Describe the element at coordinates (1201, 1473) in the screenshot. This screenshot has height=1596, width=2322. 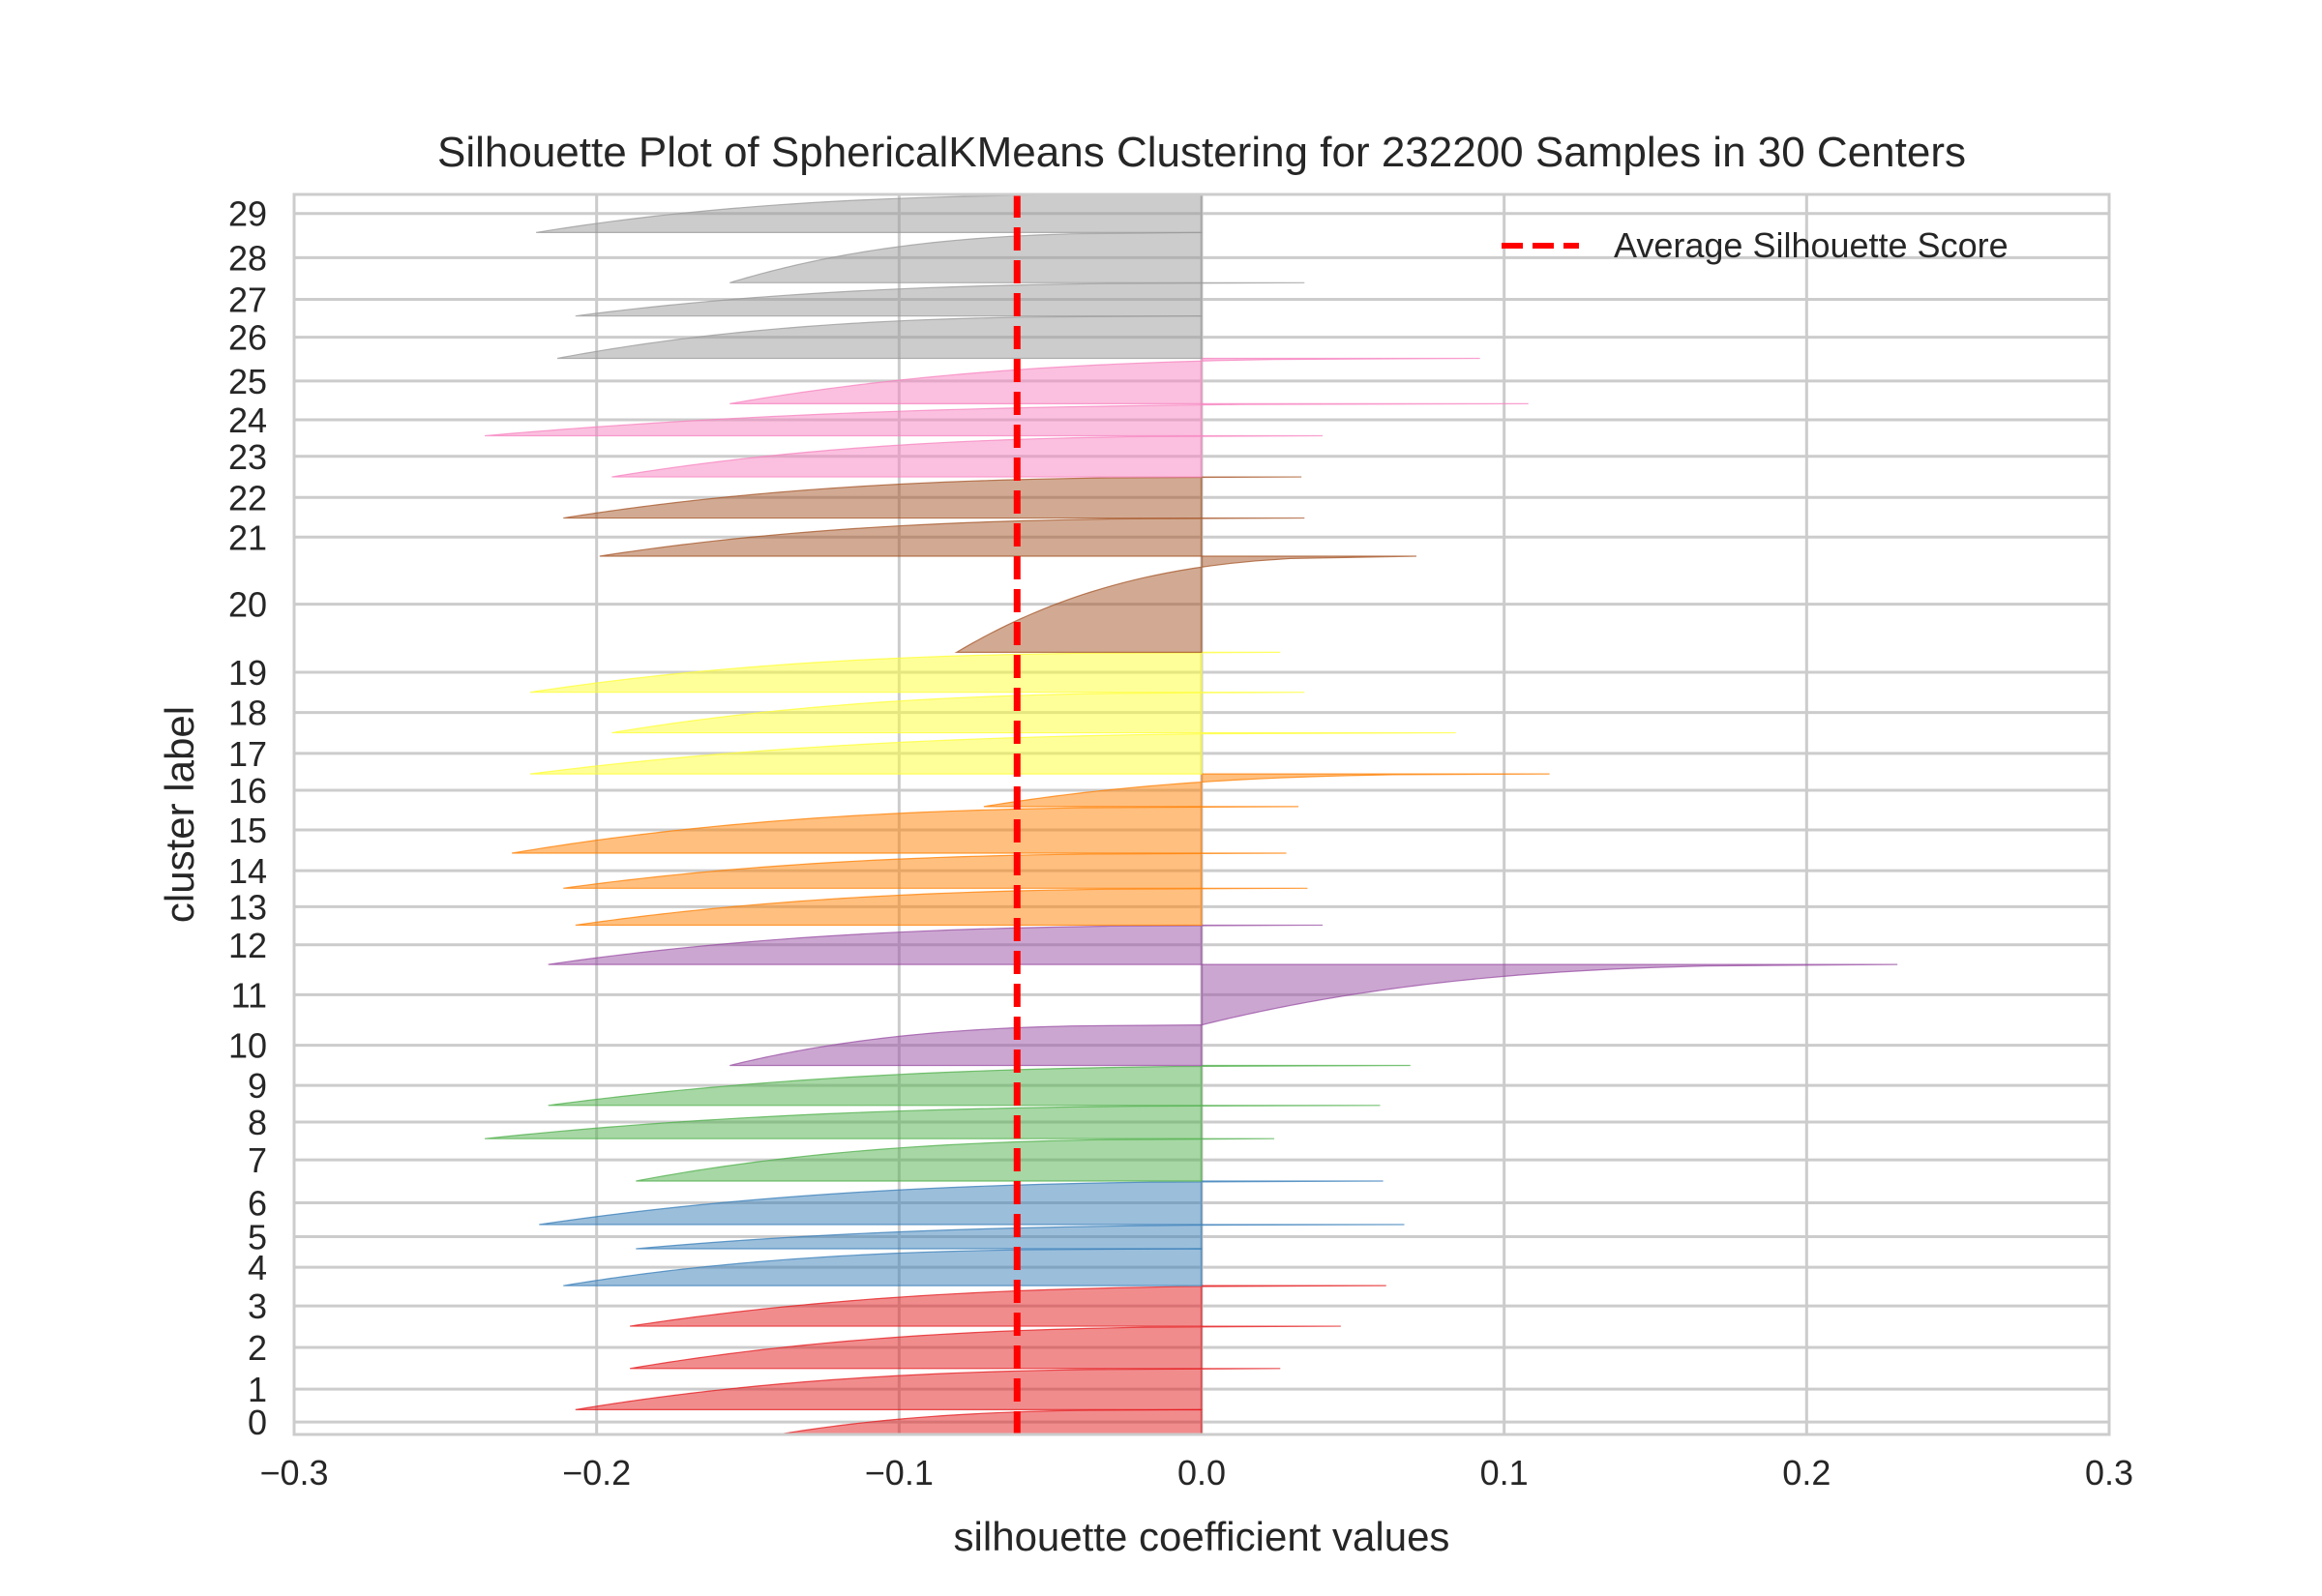
I see `x-tick-label: 0.0` at that location.